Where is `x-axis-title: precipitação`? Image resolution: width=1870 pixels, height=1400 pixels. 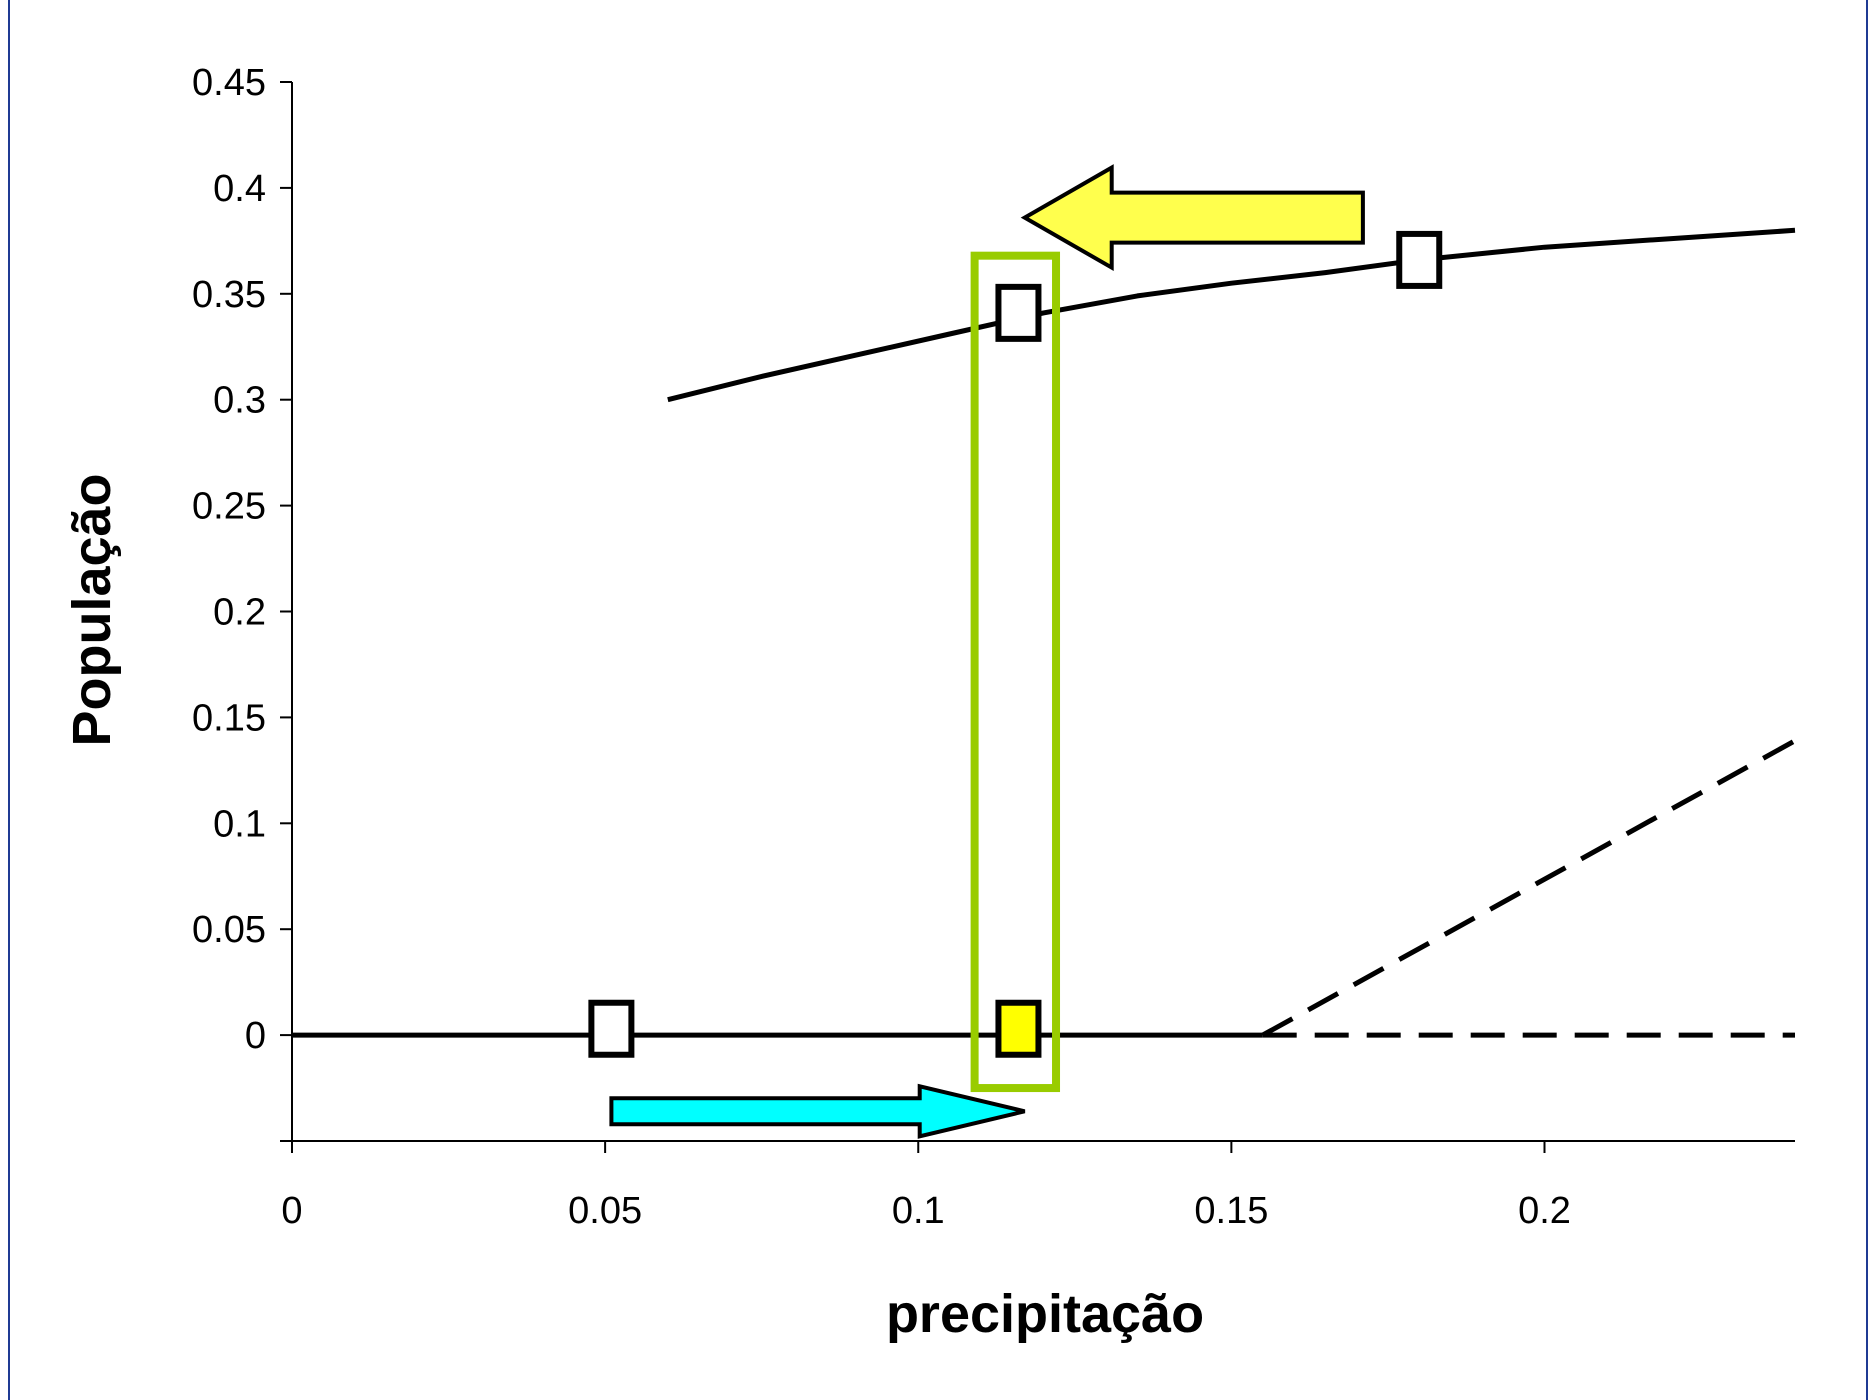
x-axis-title: precipitação is located at coordinates (1045, 1314).